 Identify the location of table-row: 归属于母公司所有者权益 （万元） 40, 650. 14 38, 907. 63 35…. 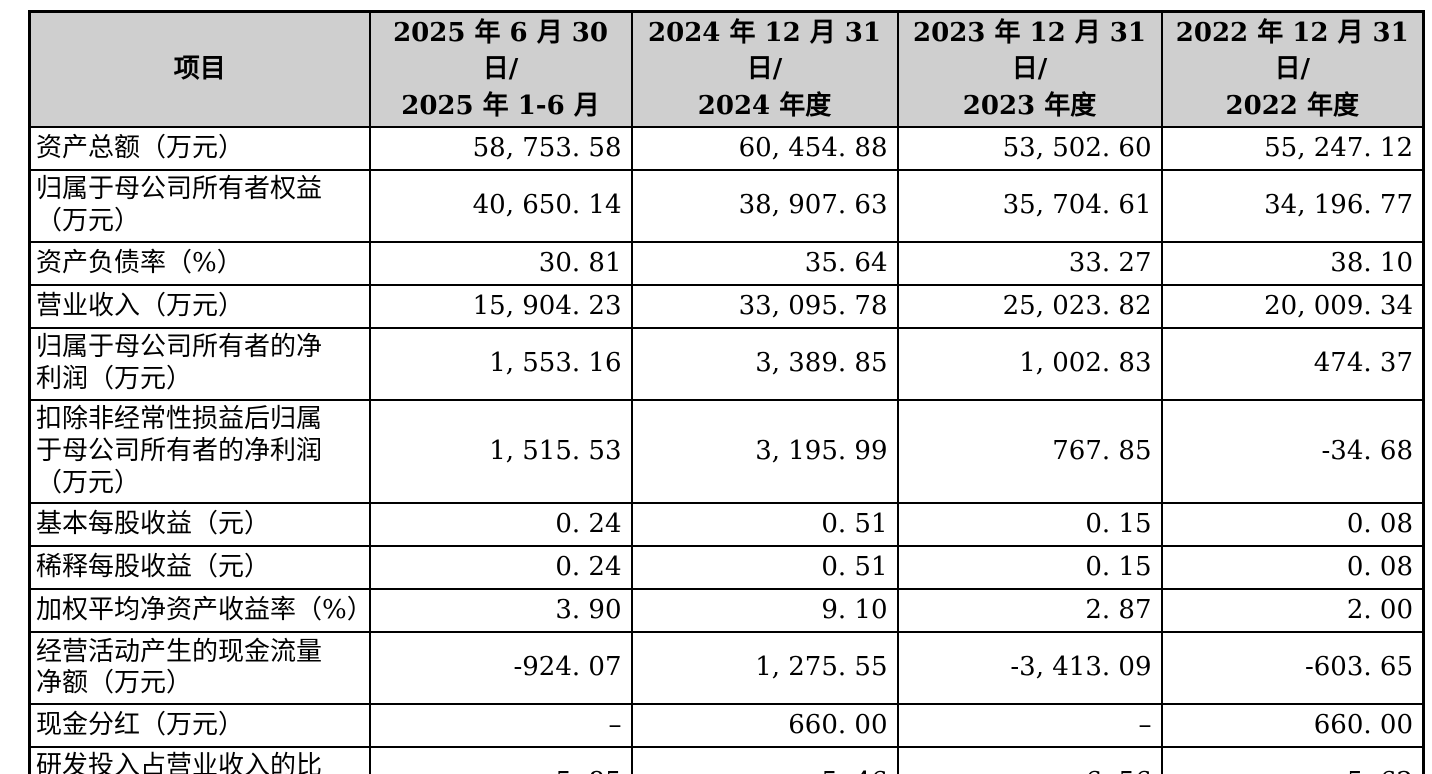
(726, 206).